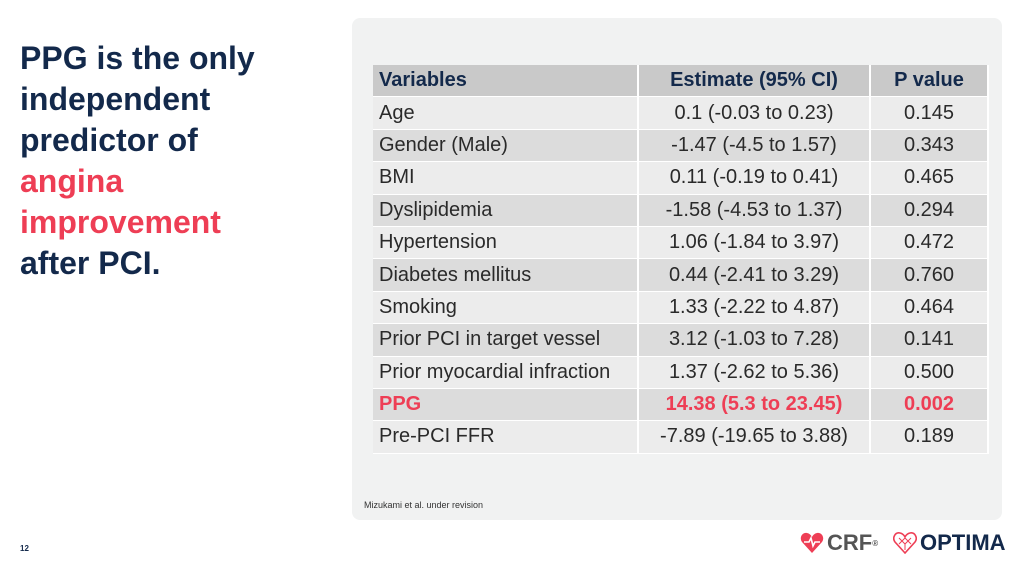 This screenshot has width=1021, height=567. I want to click on header-variables: Variables, so click(506, 81).